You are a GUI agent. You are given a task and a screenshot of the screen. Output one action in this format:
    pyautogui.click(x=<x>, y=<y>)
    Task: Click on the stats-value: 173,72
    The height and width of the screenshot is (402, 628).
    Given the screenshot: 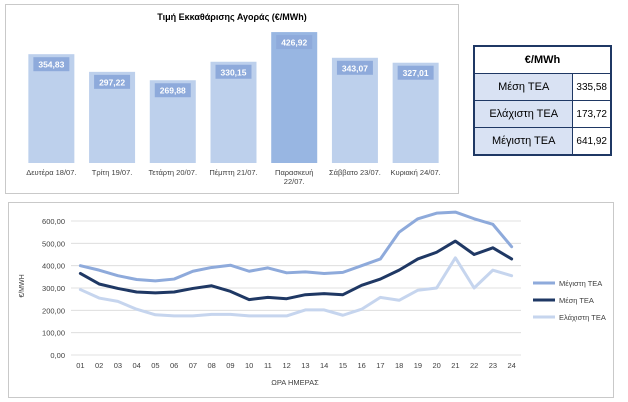 What is the action you would take?
    pyautogui.click(x=592, y=114)
    